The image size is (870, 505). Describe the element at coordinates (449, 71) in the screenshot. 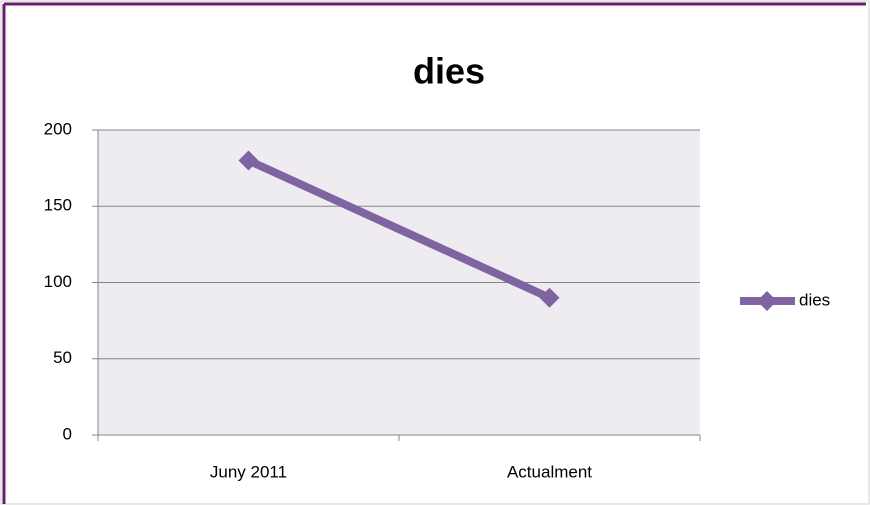

I see `chart-title: dies` at that location.